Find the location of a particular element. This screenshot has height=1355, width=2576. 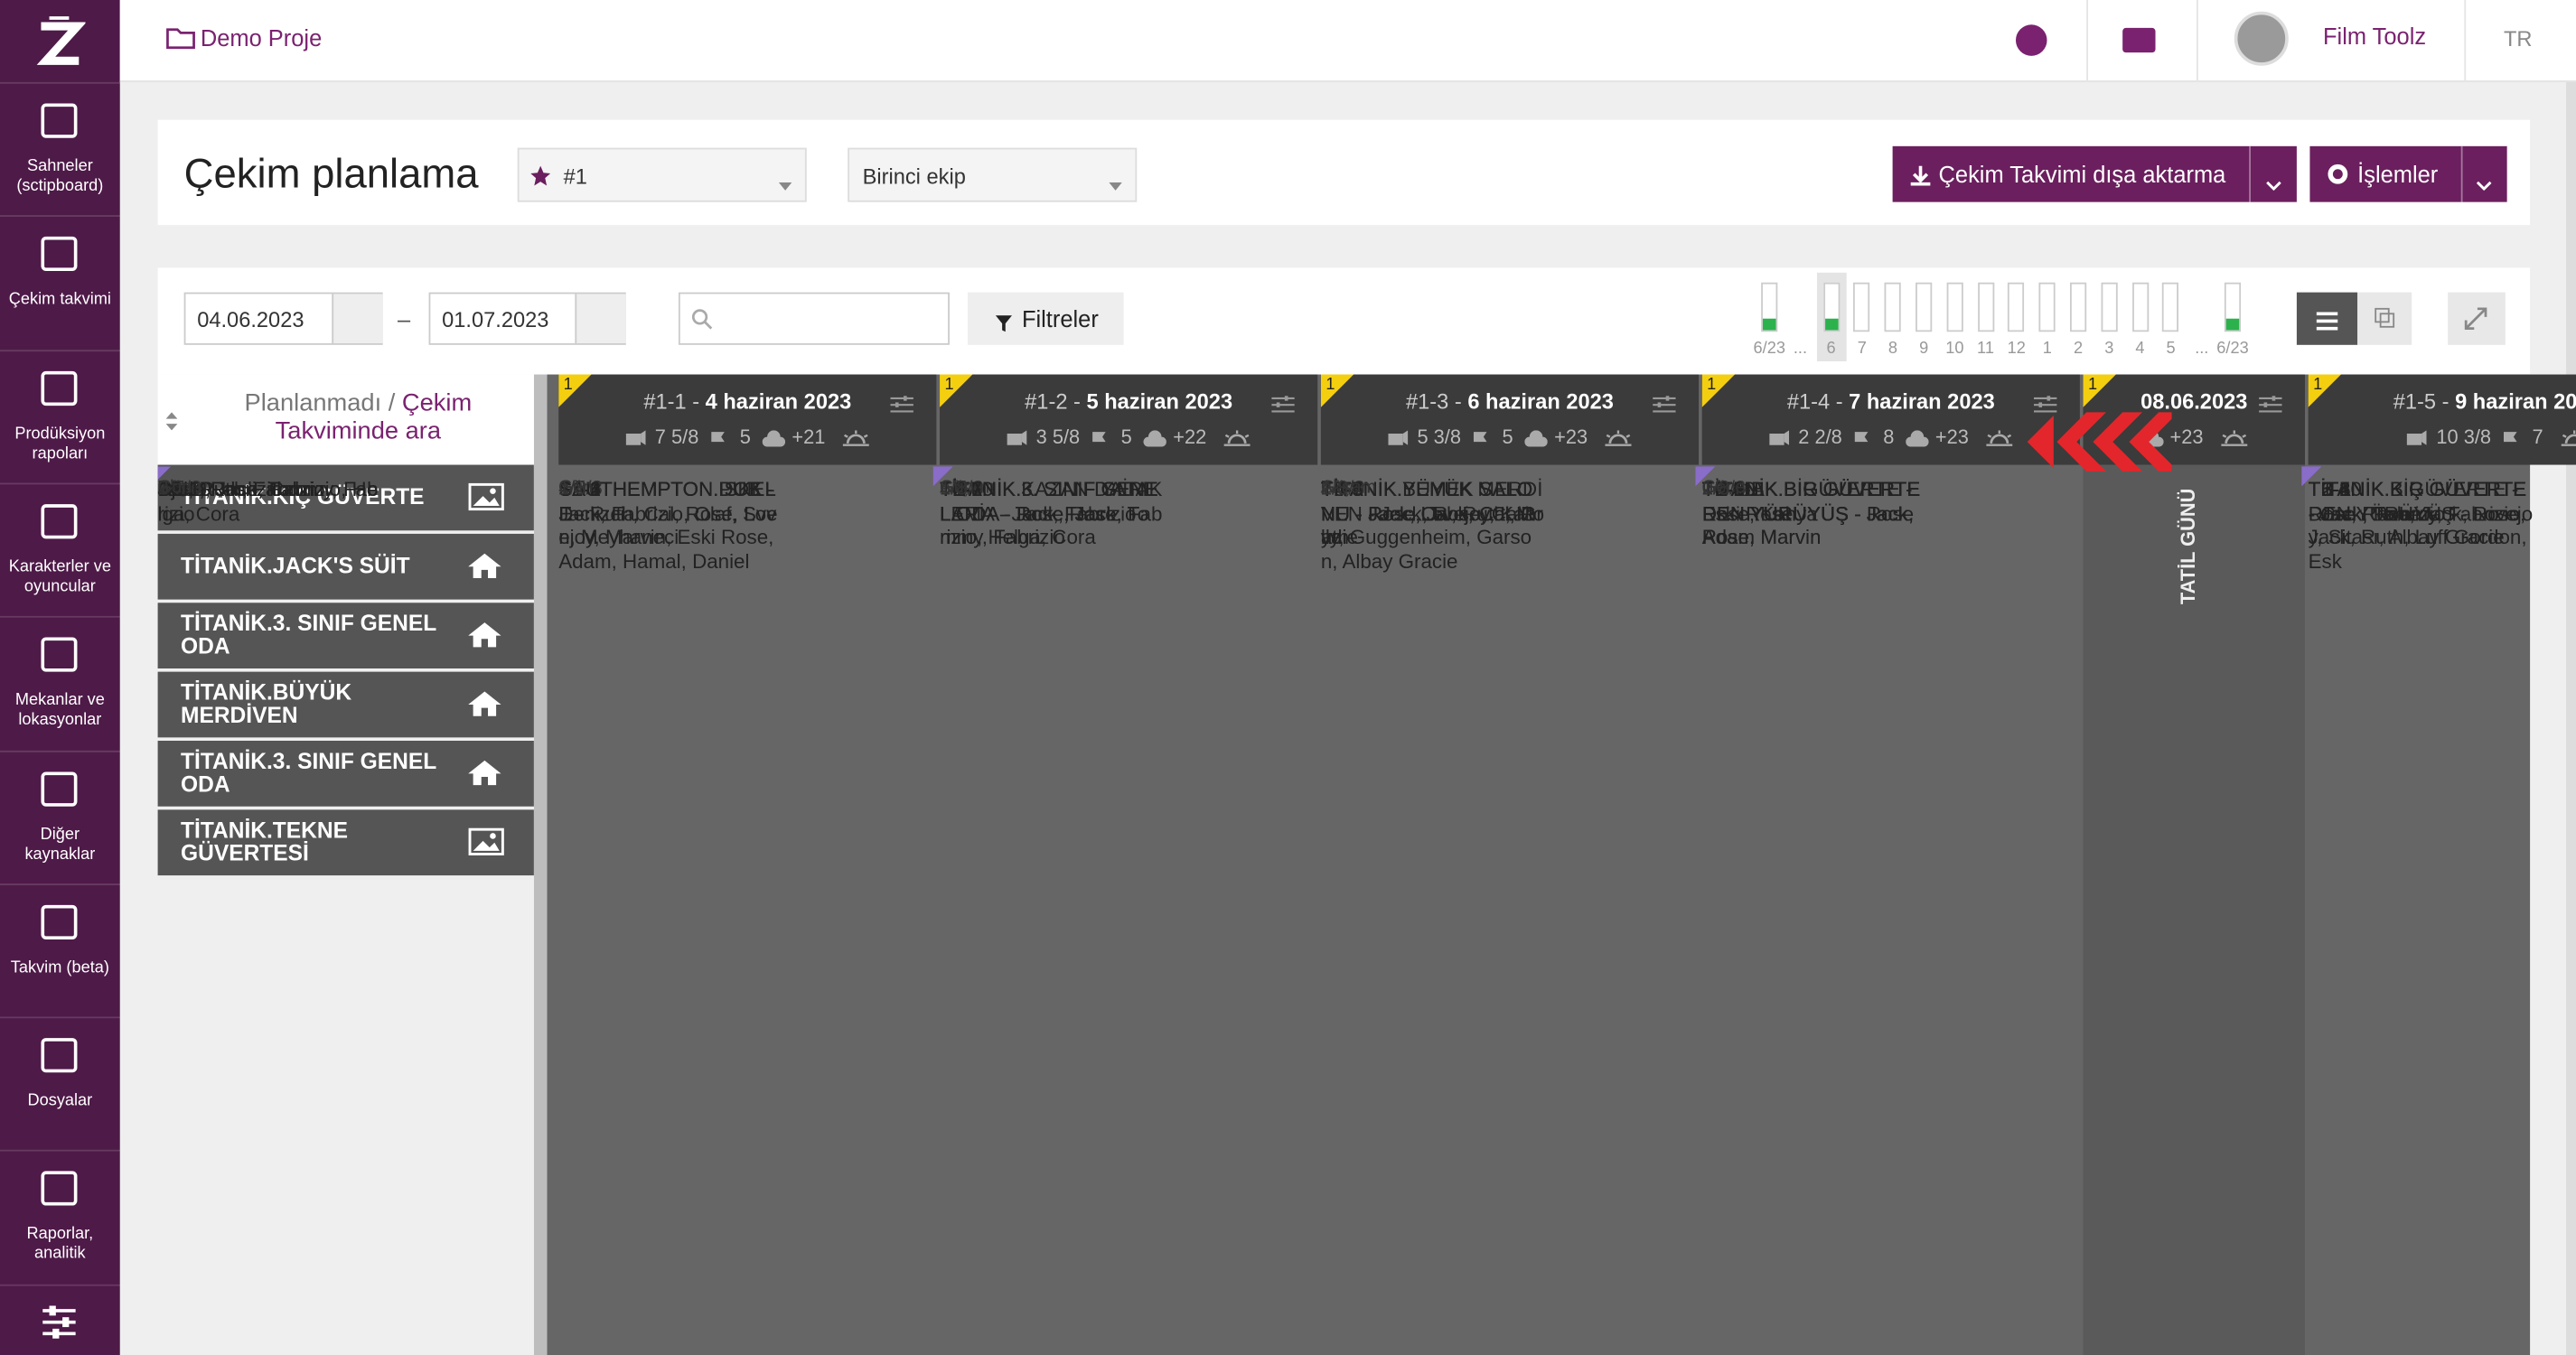

filter-button: Filtreler is located at coordinates (1045, 319).